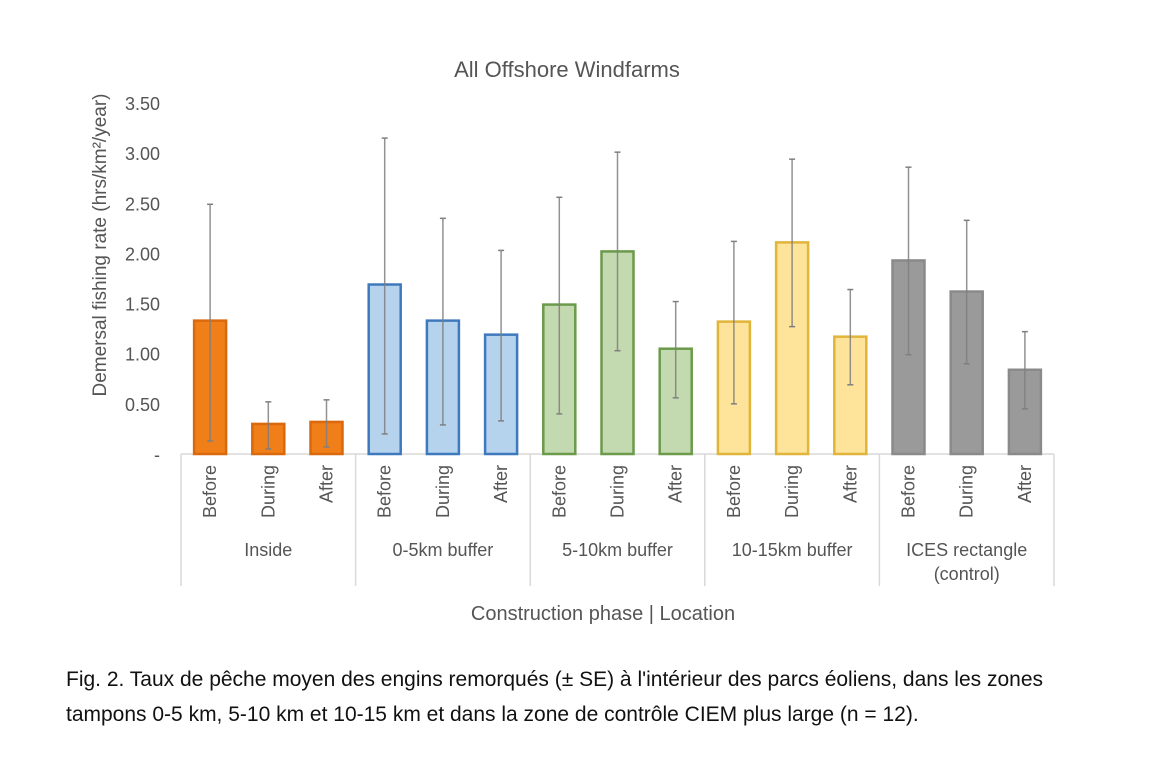 This screenshot has width=1166, height=782. I want to click on y-tick-label: 3.50, so click(142, 104).